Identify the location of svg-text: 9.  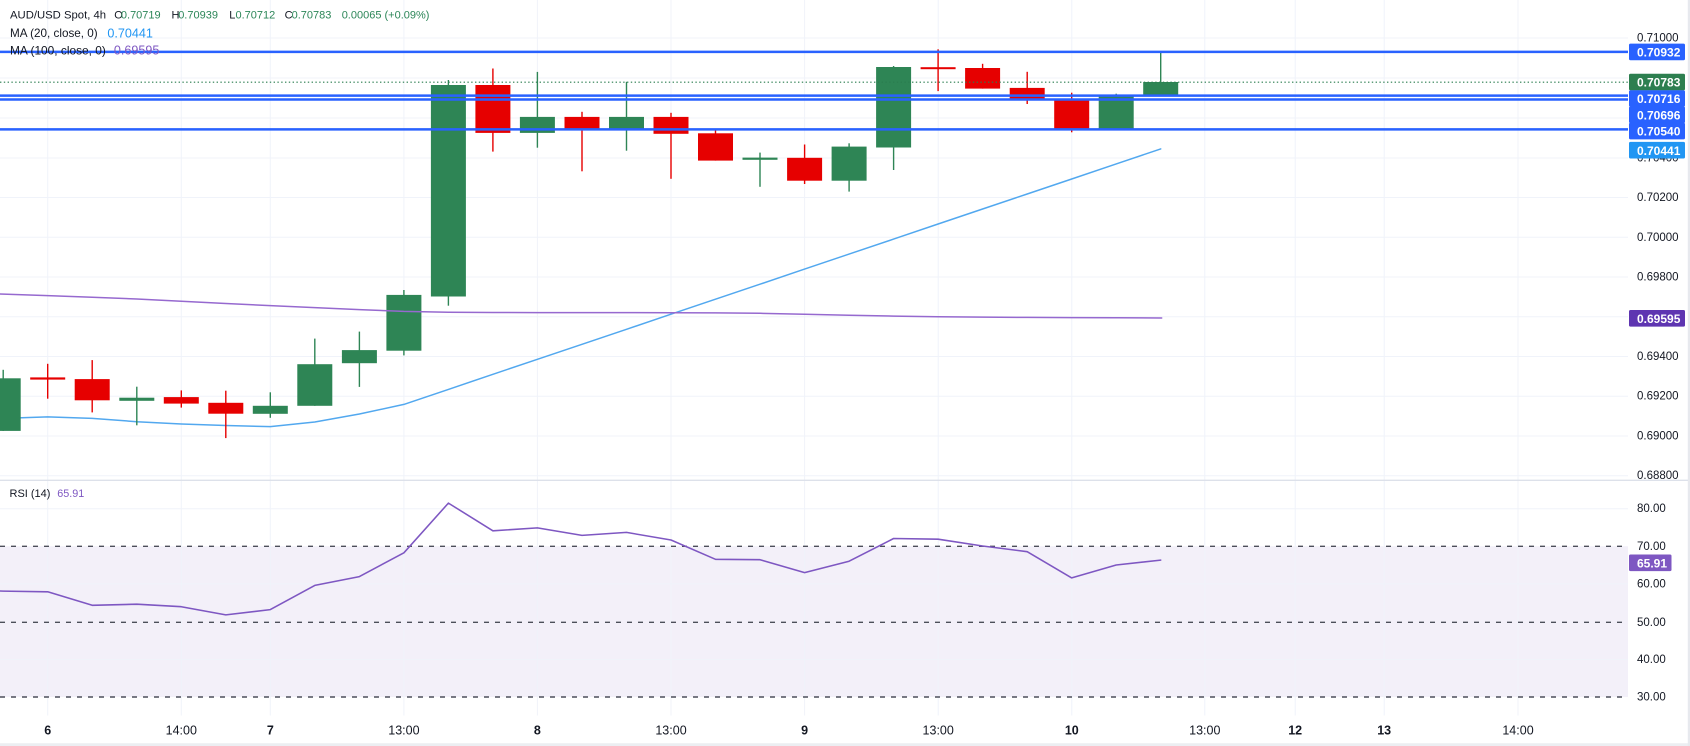
(804, 731).